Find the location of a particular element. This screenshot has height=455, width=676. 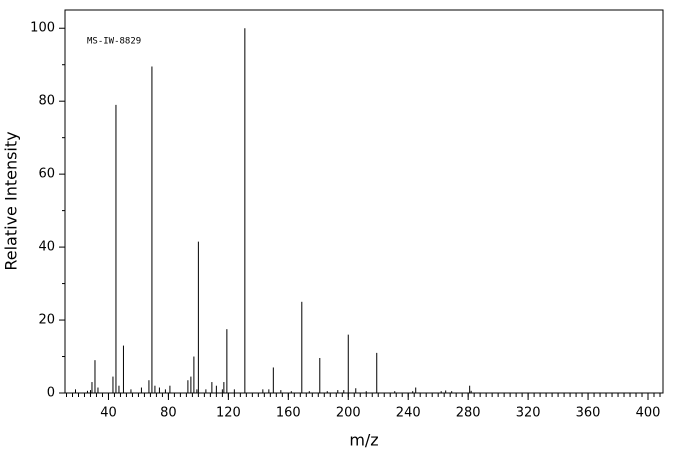

x-tick-label: 280 is located at coordinates (468, 413).